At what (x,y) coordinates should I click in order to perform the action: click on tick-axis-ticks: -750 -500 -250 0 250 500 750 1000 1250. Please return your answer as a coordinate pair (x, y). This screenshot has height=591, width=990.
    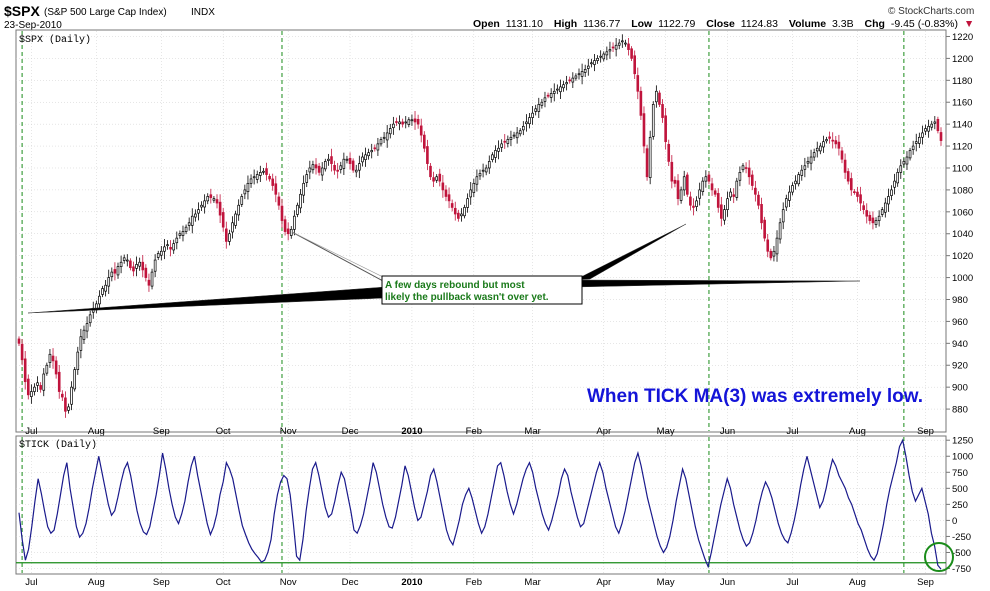
    Looking at the image, I should click on (959, 505).